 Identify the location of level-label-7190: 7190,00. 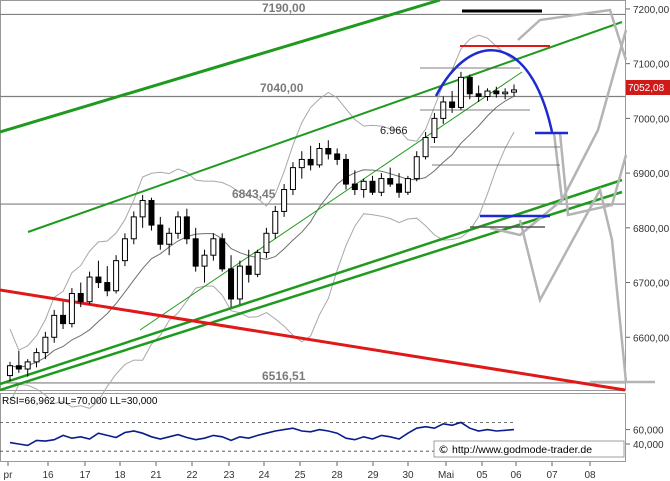
(284, 8).